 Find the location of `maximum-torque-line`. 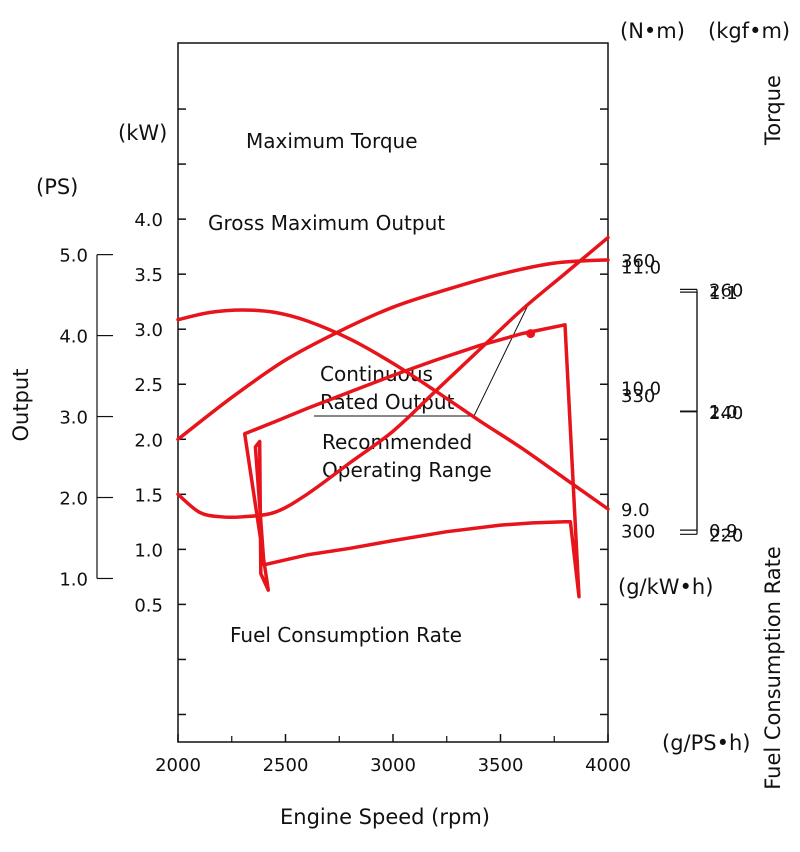

maximum-torque-line is located at coordinates (393, 409).